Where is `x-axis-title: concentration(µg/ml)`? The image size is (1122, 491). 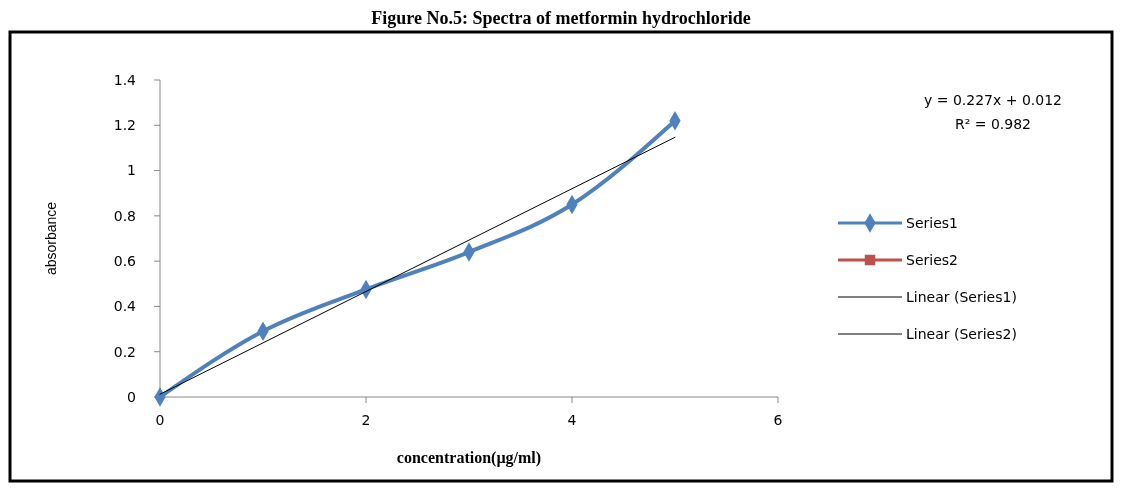
x-axis-title: concentration(µg/ml) is located at coordinates (469, 458).